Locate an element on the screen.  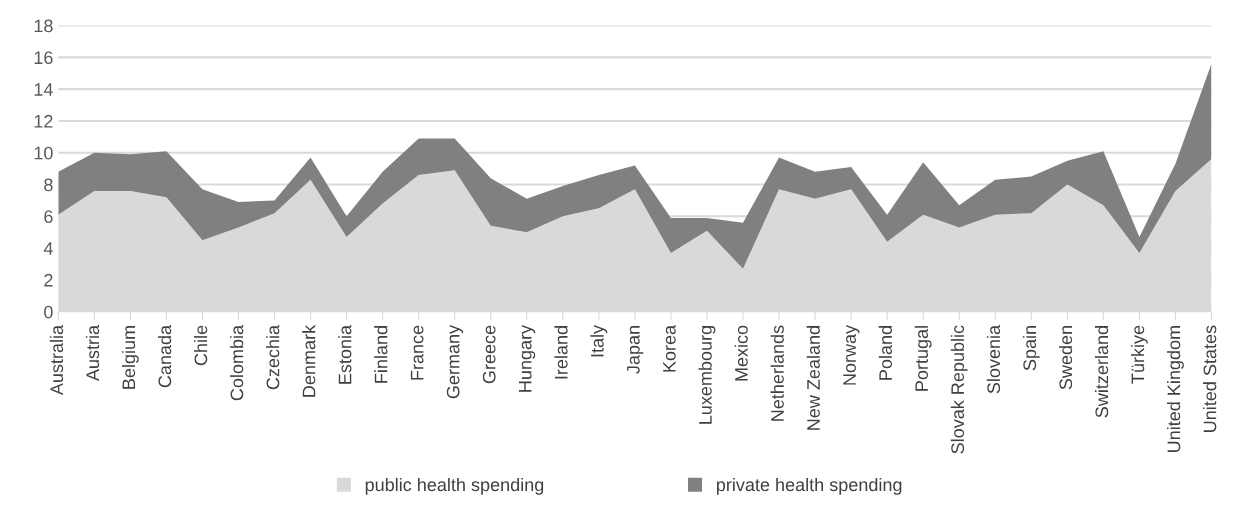
x-tick-label: Japan is located at coordinates (635, 350).